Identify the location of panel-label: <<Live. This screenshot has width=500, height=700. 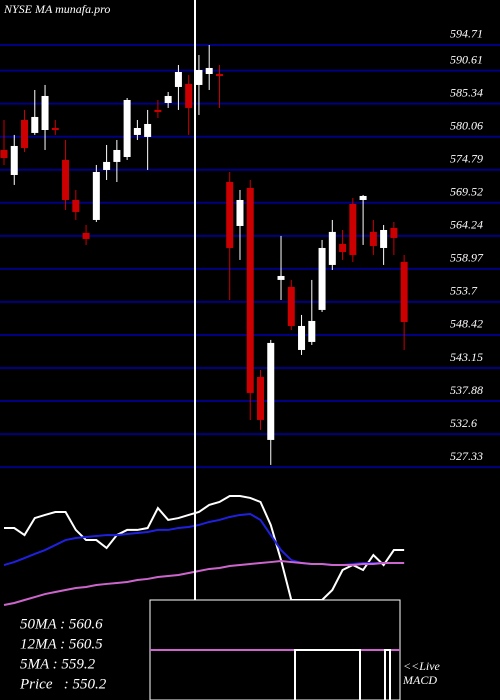
(422, 666).